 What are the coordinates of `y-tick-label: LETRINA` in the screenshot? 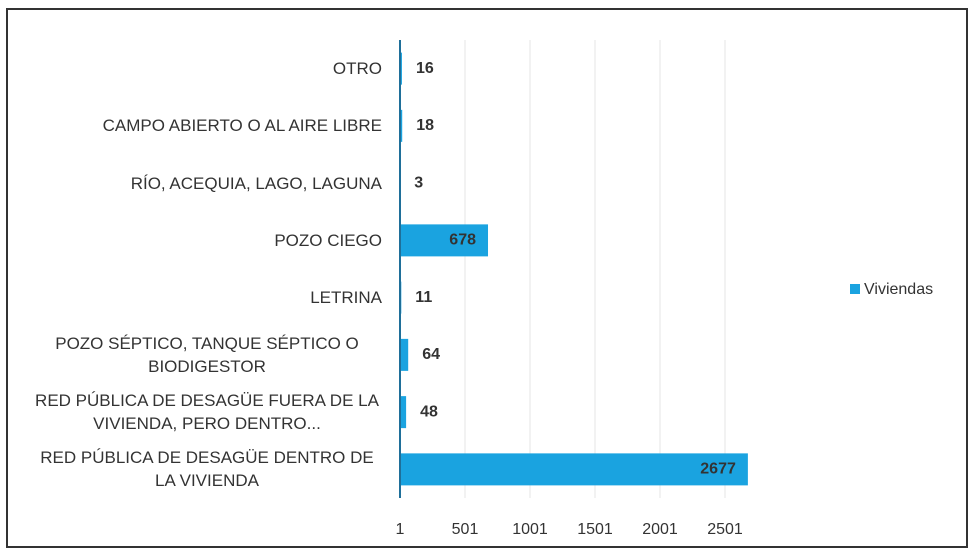 It's located at (201, 297).